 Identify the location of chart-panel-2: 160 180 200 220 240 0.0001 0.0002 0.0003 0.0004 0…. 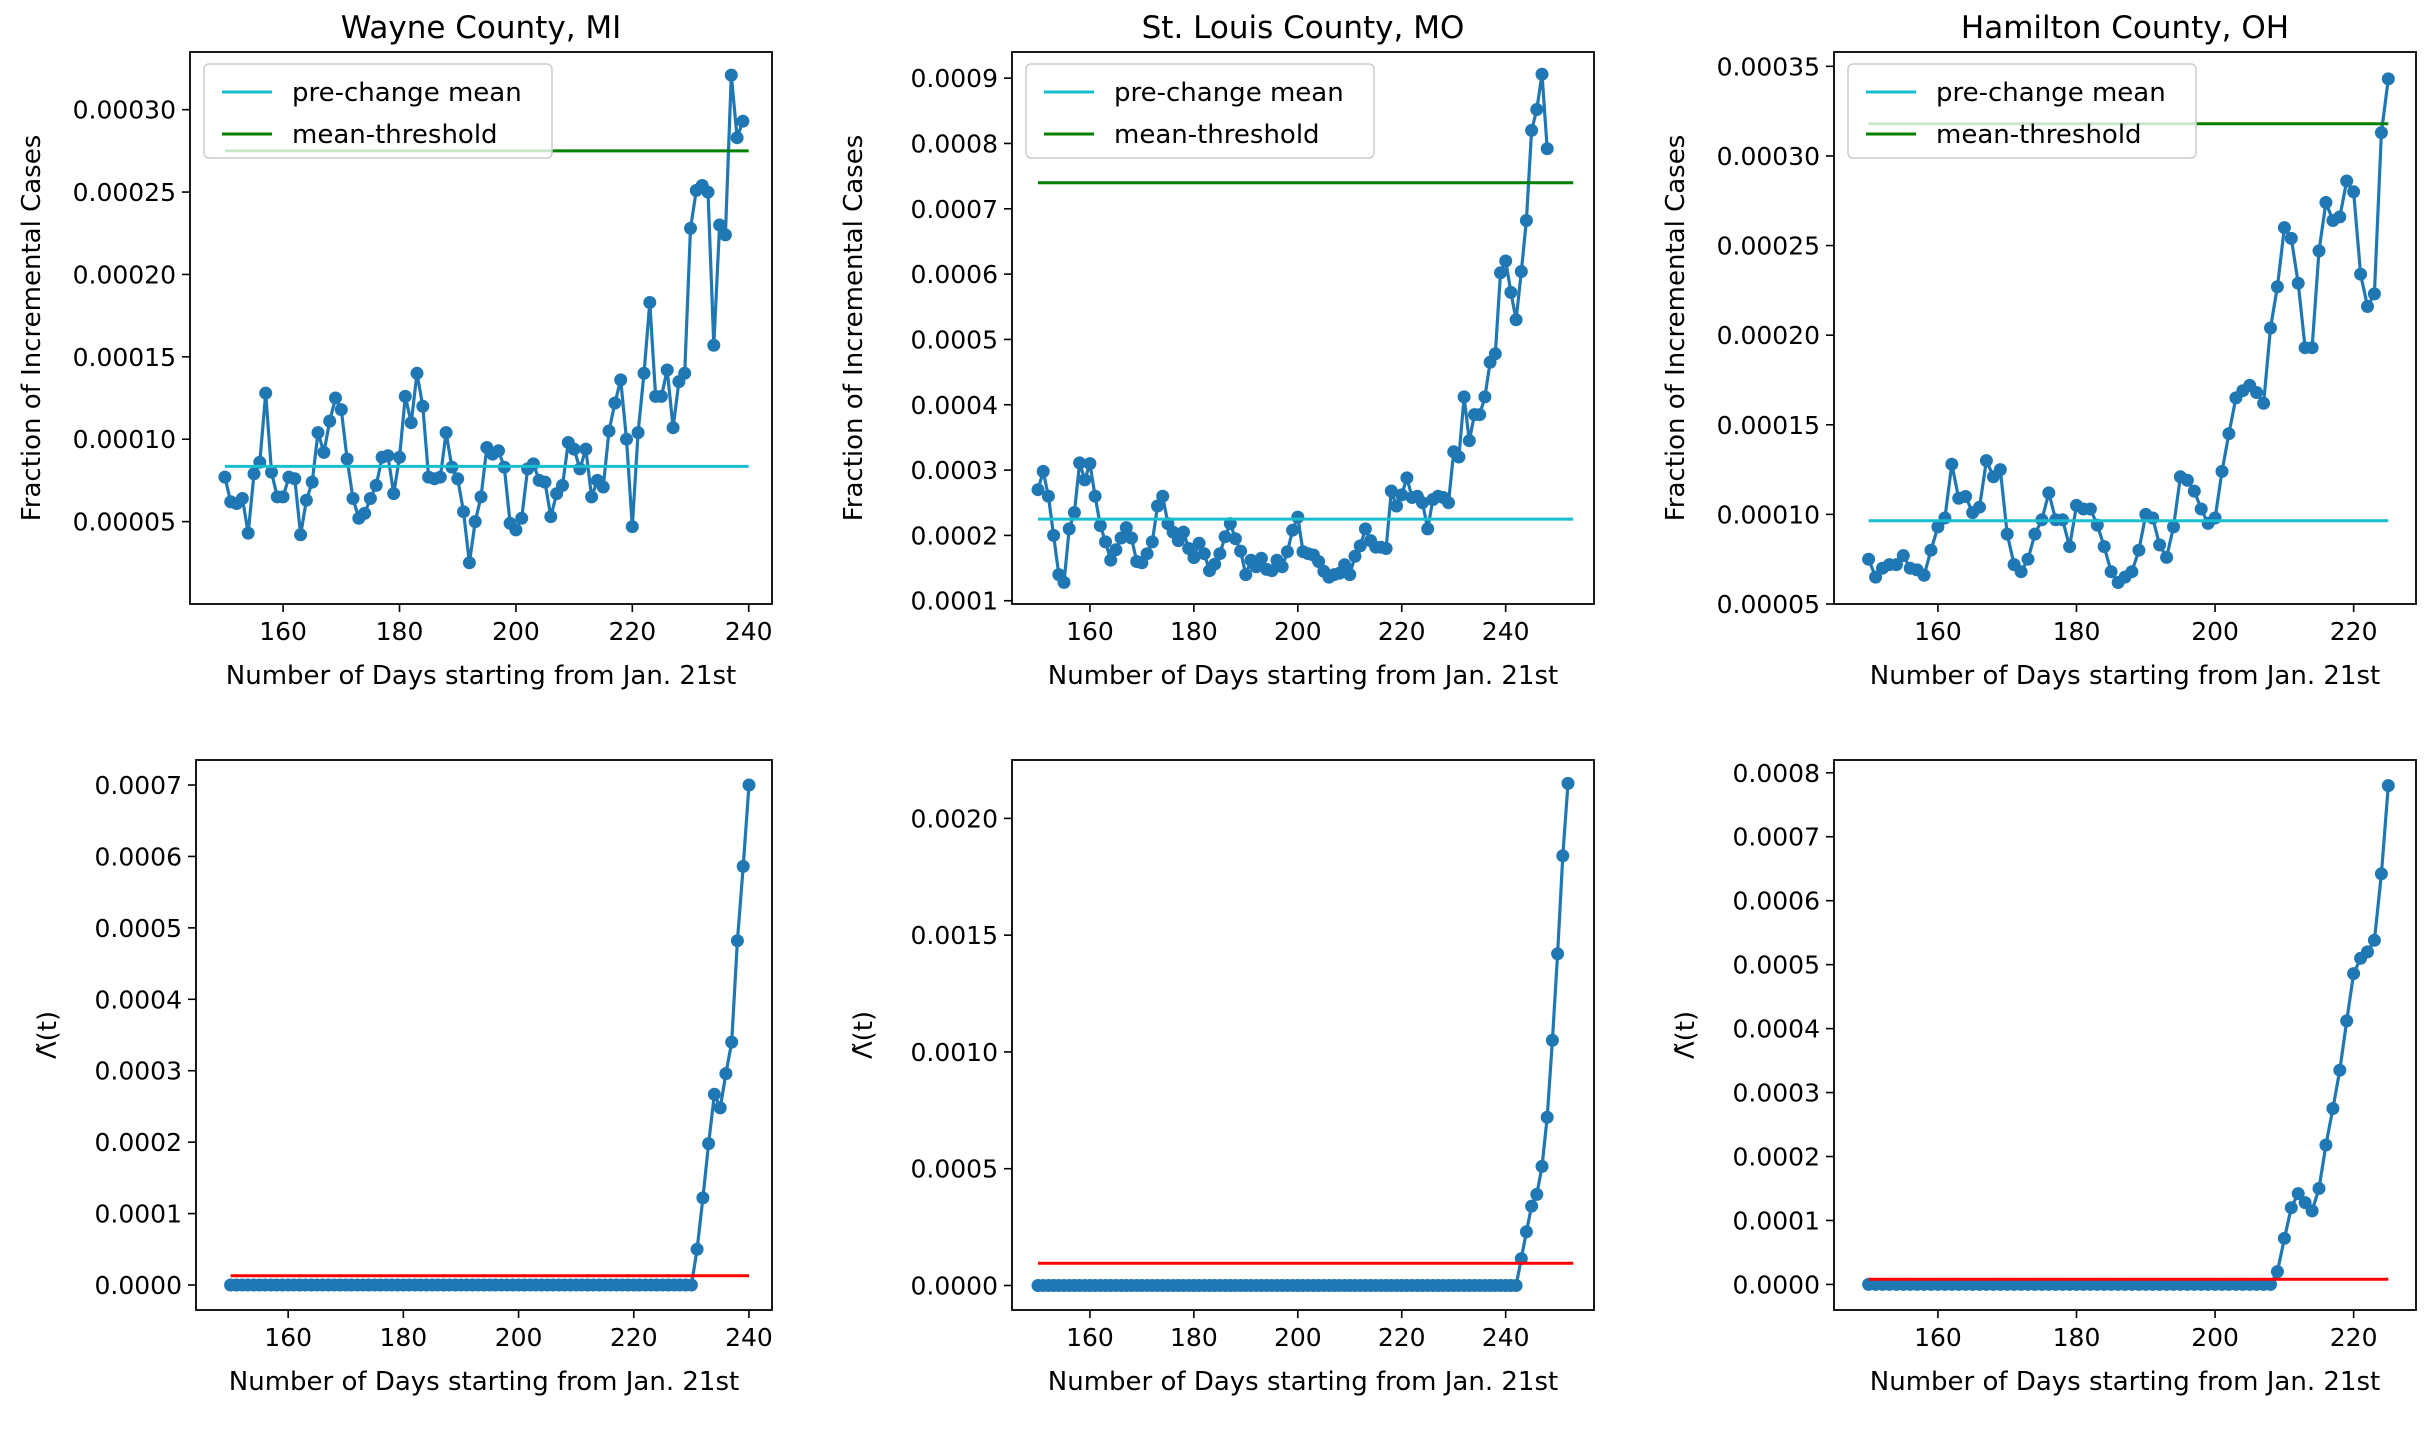
(1217, 350).